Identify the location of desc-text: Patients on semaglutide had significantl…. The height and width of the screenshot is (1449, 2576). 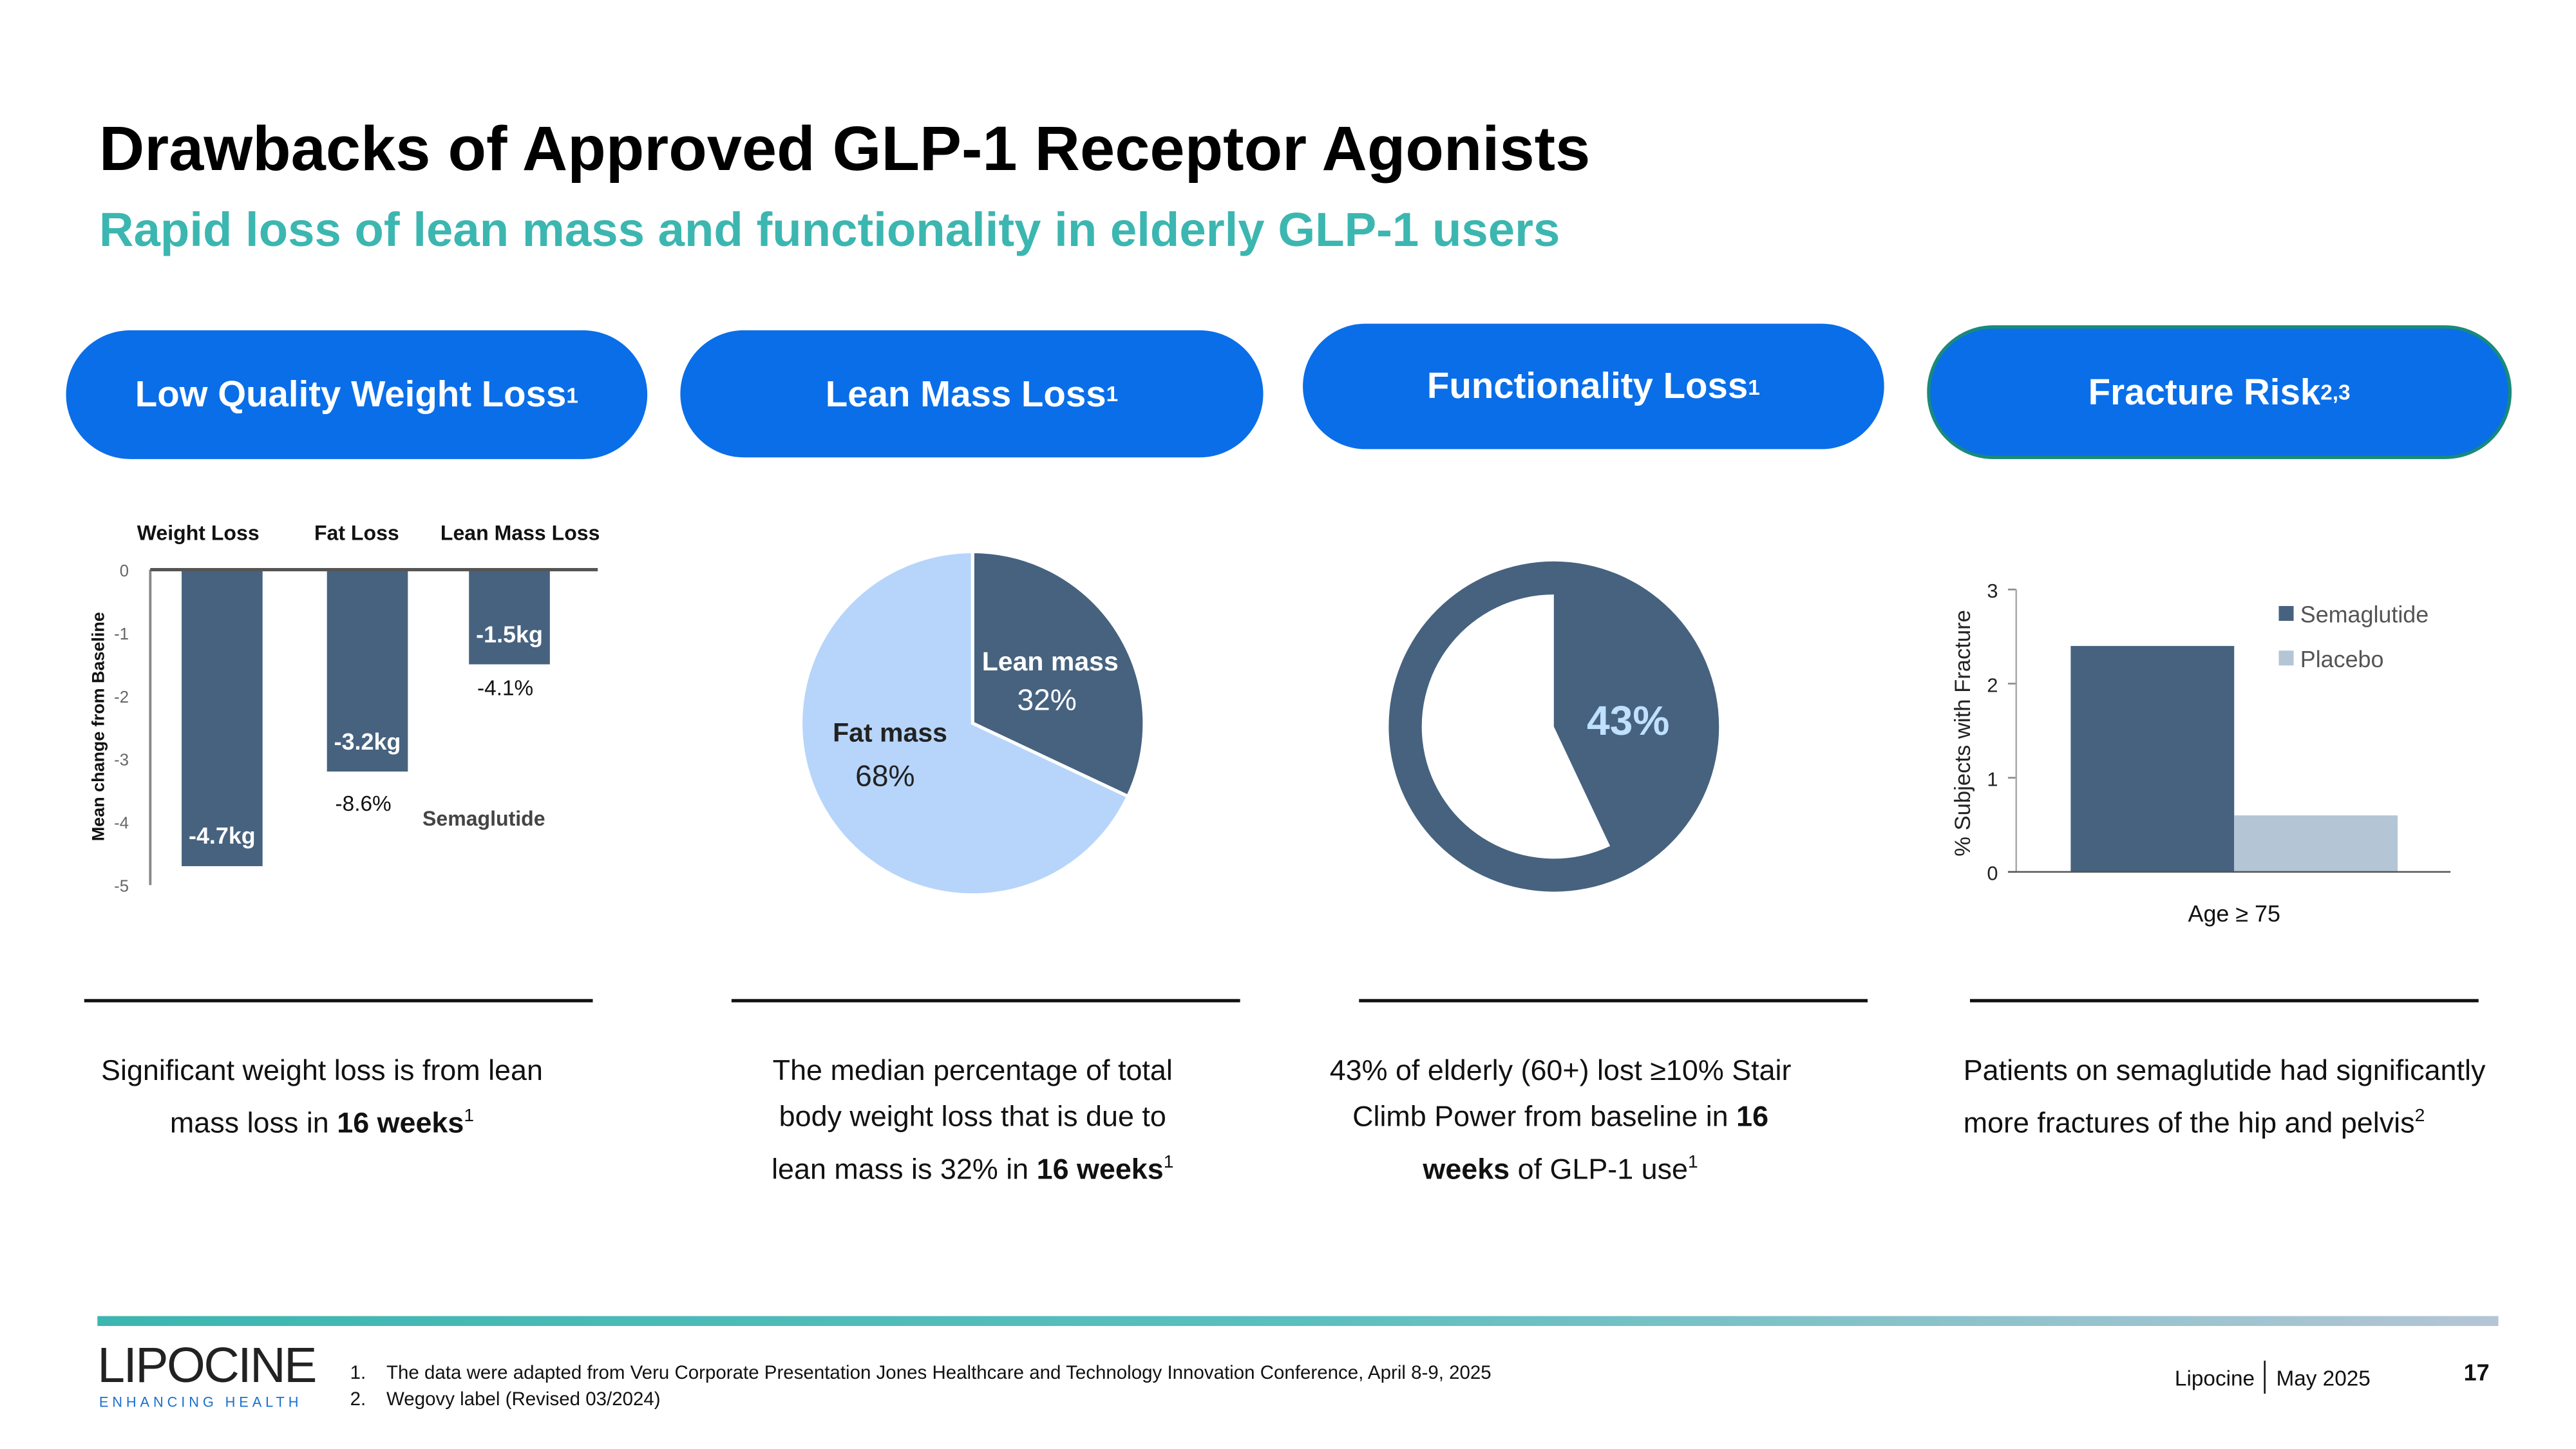
(2225, 1096).